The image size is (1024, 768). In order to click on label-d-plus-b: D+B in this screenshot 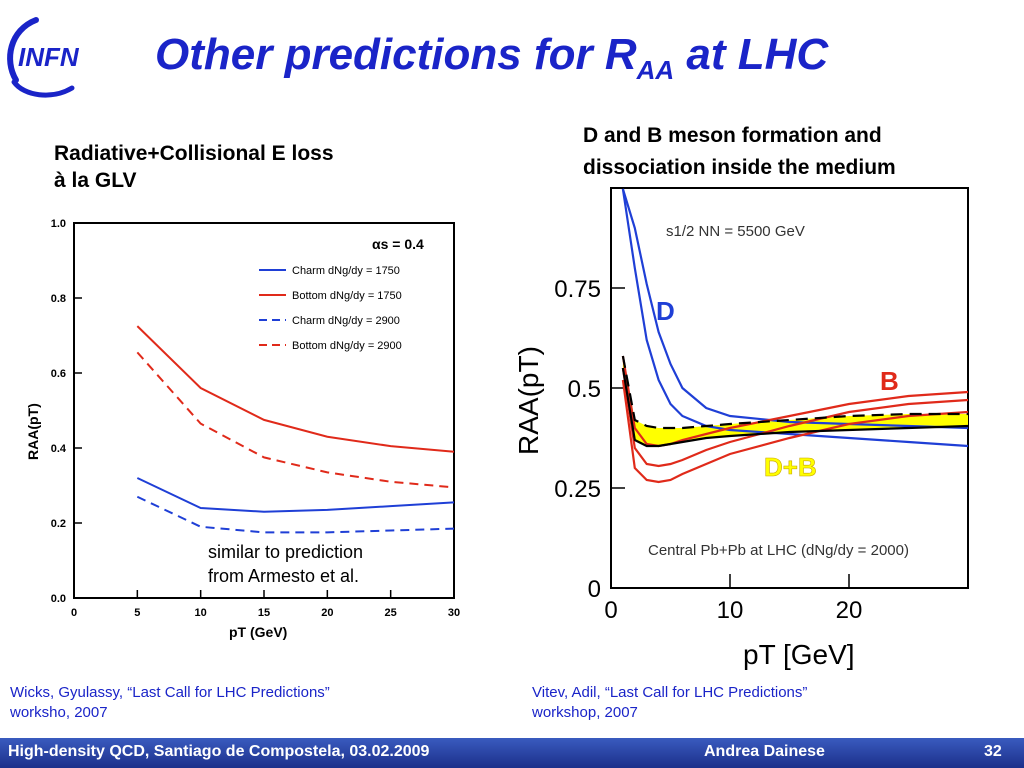, I will do `click(790, 467)`.